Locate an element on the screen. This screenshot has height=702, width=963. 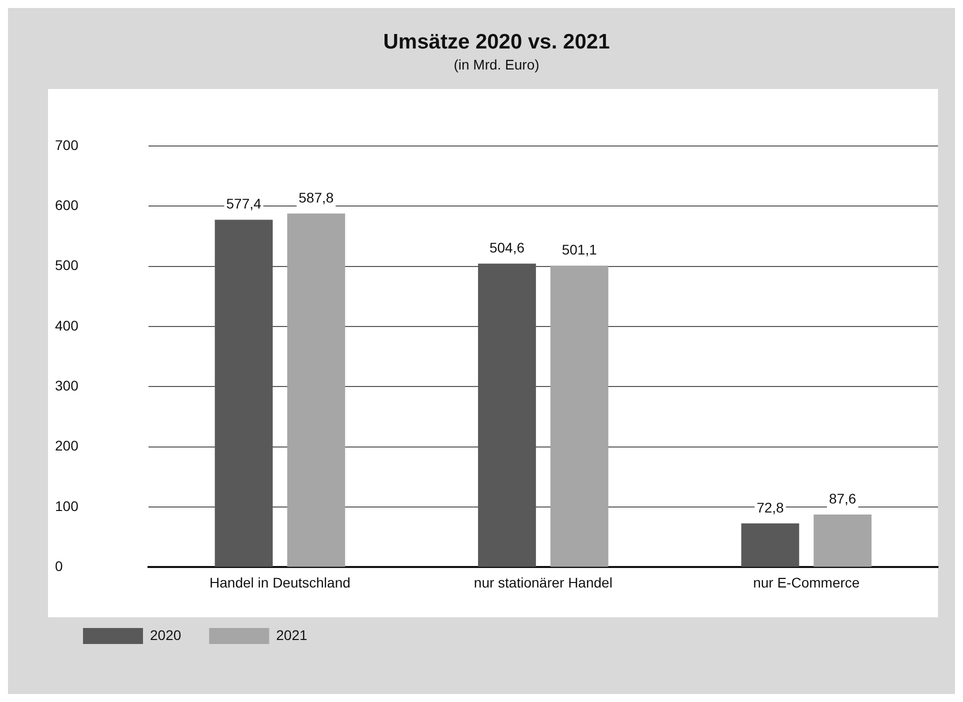
y-tick-label: 400 is located at coordinates (67, 325).